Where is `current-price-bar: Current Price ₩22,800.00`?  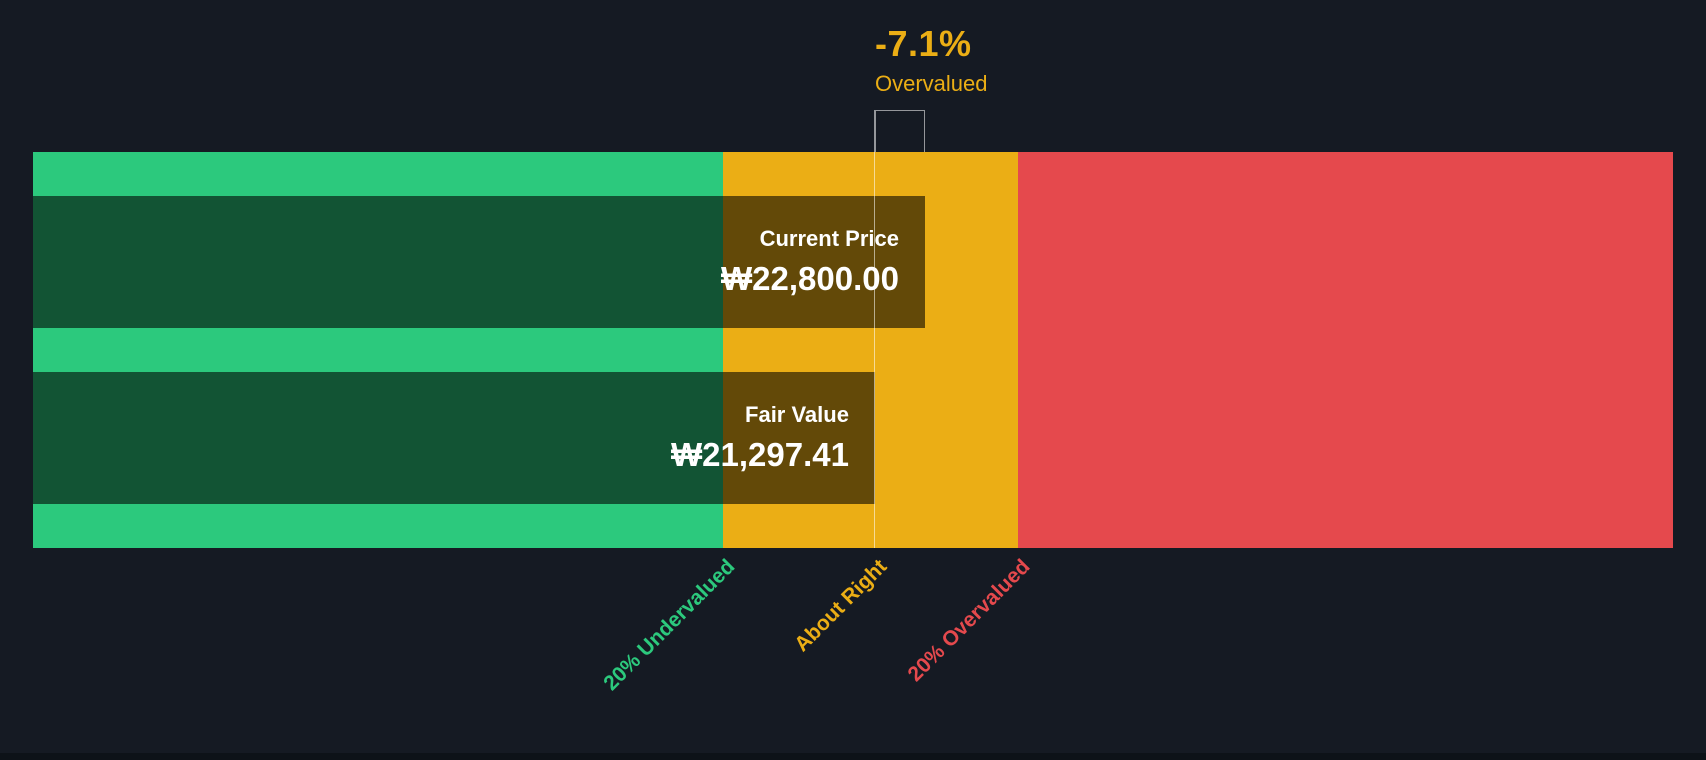
current-price-bar: Current Price ₩22,800.00 is located at coordinates (479, 261).